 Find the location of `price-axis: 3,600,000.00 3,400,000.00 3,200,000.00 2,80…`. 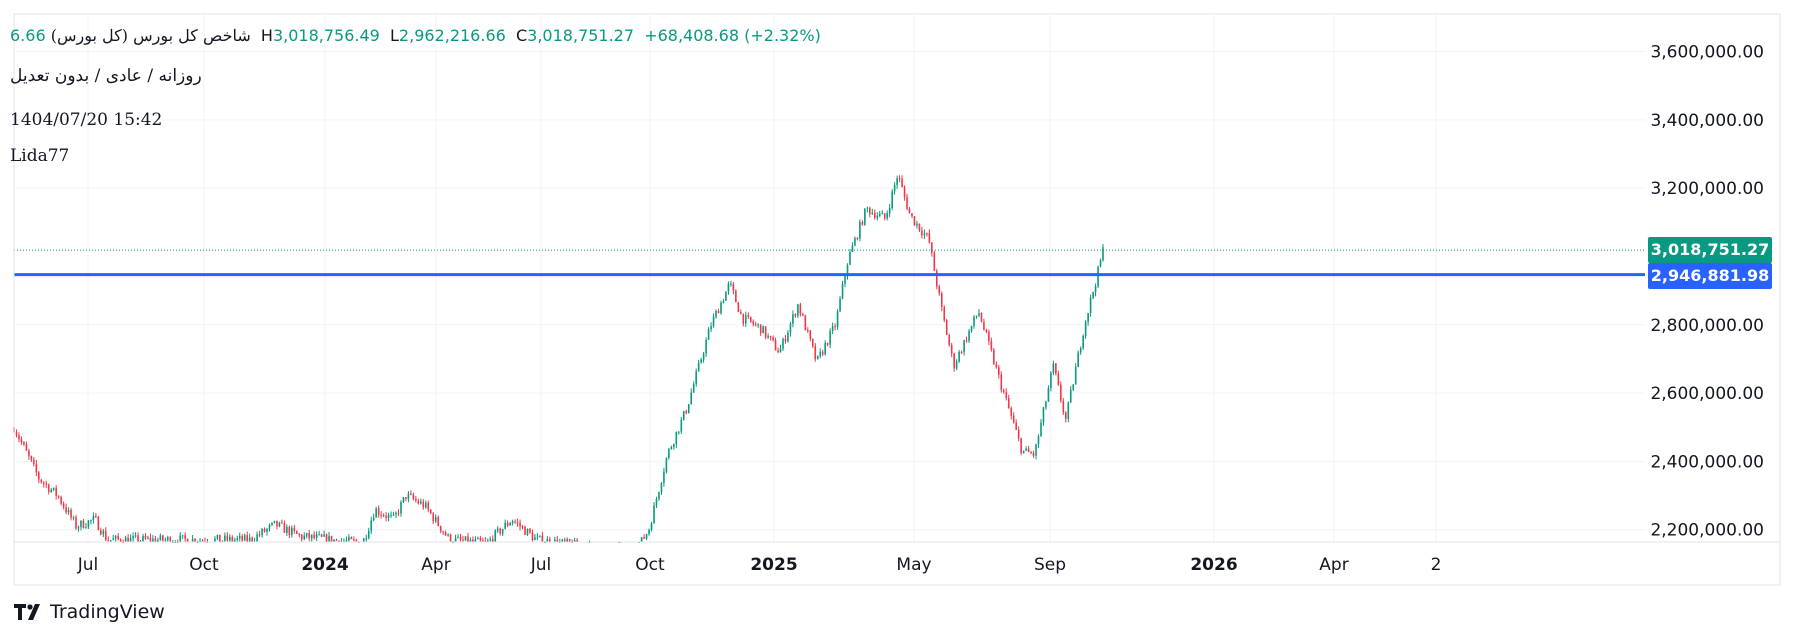

price-axis: 3,600,000.00 3,400,000.00 3,200,000.00 2,80… is located at coordinates (1707, 292).